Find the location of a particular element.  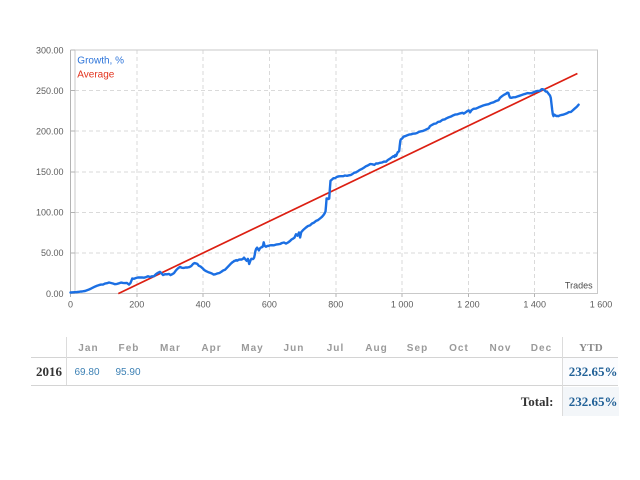

svg-text: 250.00 is located at coordinates (50, 91).